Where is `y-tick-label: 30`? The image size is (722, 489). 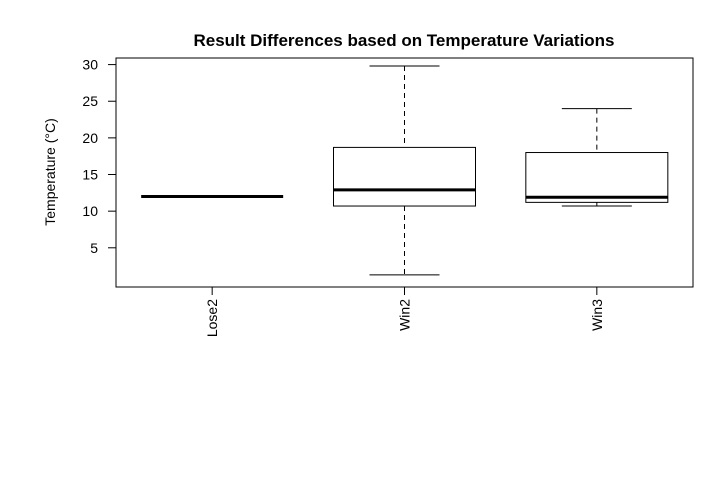
y-tick-label: 30 is located at coordinates (90, 65).